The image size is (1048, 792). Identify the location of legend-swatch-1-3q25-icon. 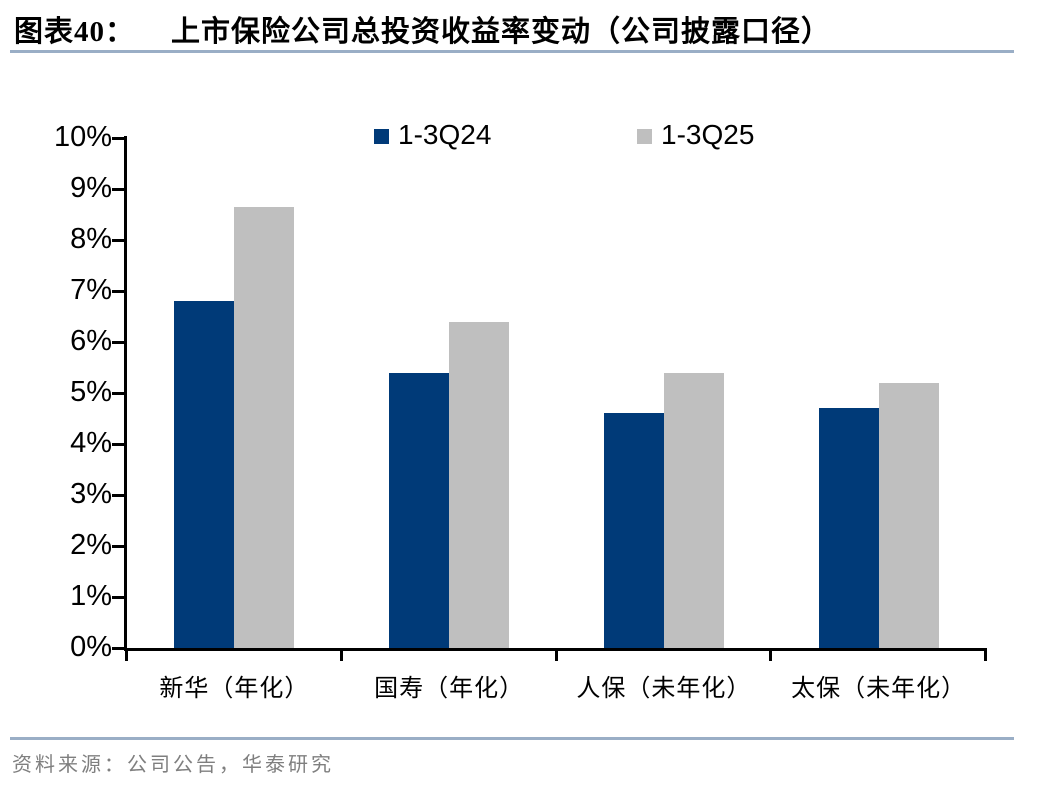
(644, 136).